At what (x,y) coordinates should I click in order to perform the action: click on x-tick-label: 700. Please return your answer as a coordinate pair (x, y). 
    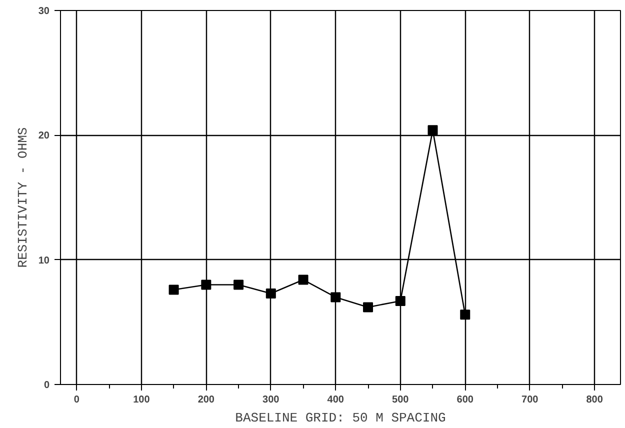
    Looking at the image, I should click on (530, 400).